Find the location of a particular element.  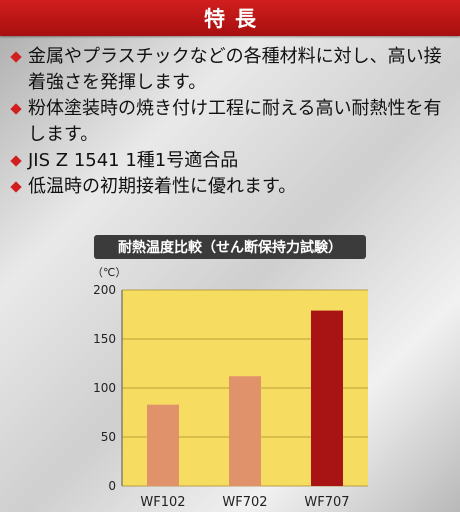

section-header: 特長 is located at coordinates (230, 18).